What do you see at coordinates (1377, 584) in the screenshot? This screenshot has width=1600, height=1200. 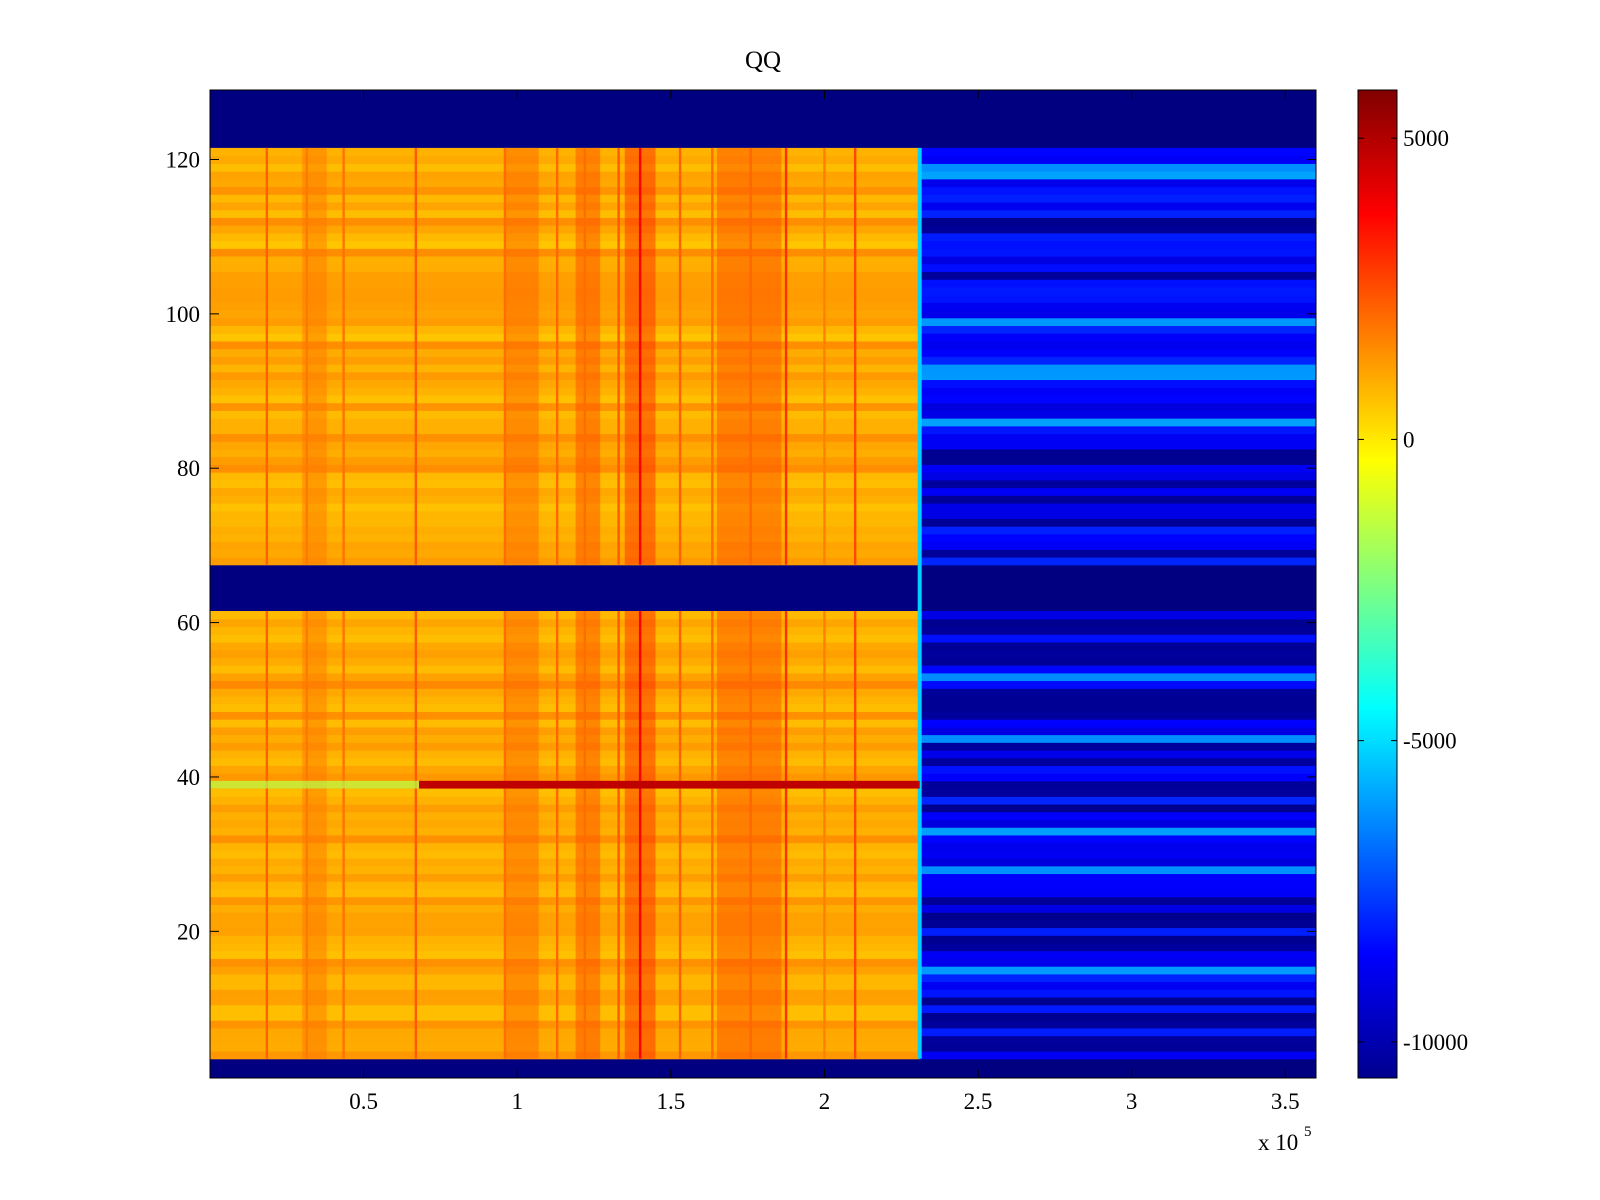 I see `colorbar-gradient` at bounding box center [1377, 584].